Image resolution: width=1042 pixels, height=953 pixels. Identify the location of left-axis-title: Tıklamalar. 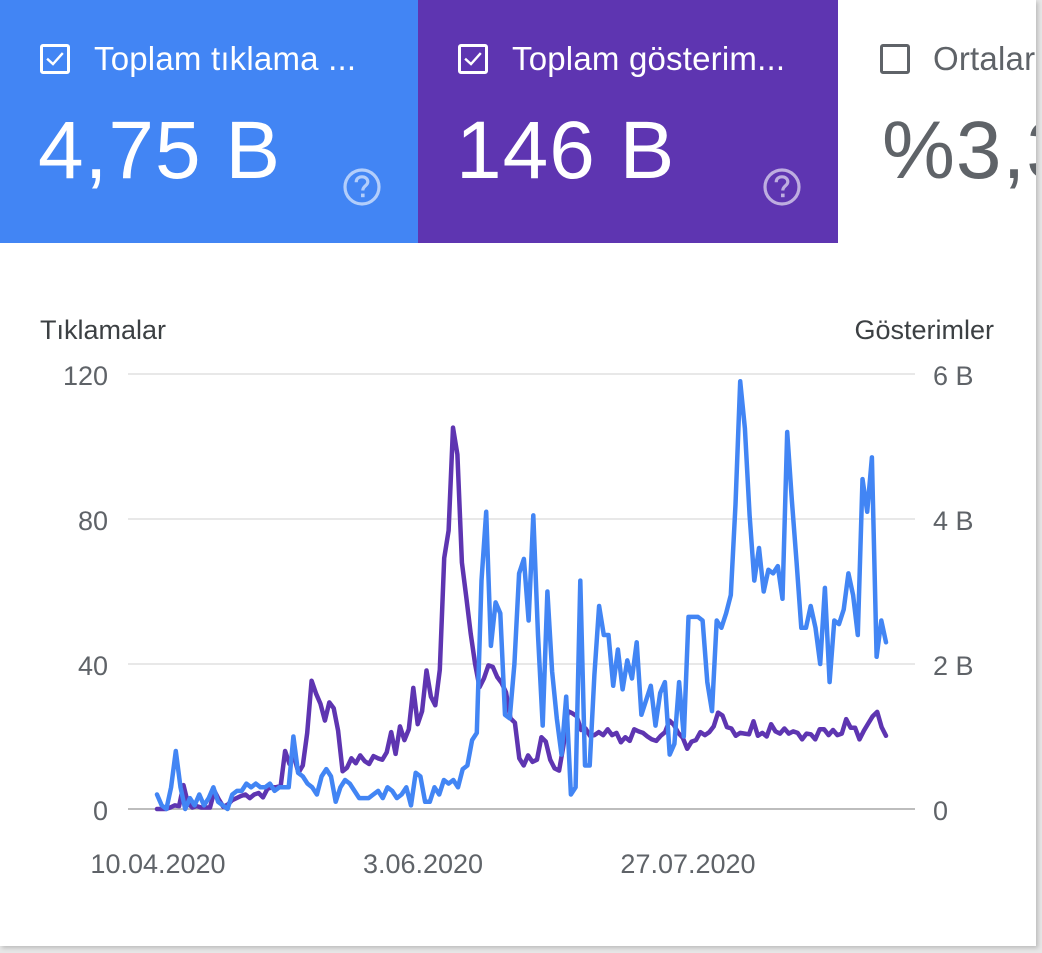
(103, 330).